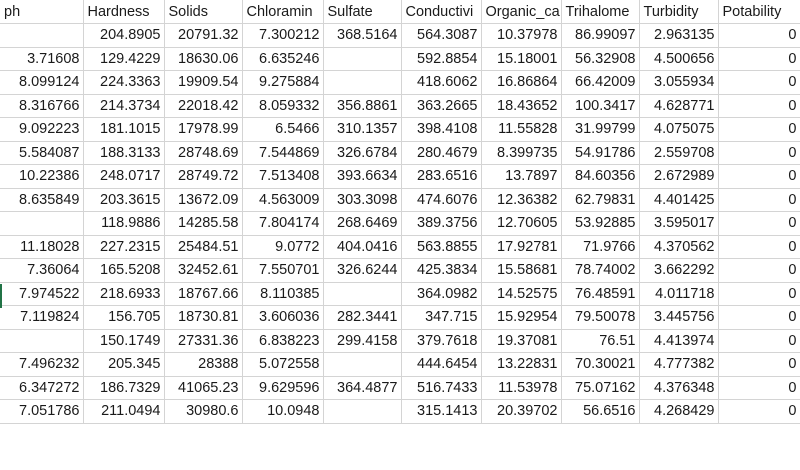  What do you see at coordinates (362, 223) in the screenshot?
I see `table-cell: 268.6469` at bounding box center [362, 223].